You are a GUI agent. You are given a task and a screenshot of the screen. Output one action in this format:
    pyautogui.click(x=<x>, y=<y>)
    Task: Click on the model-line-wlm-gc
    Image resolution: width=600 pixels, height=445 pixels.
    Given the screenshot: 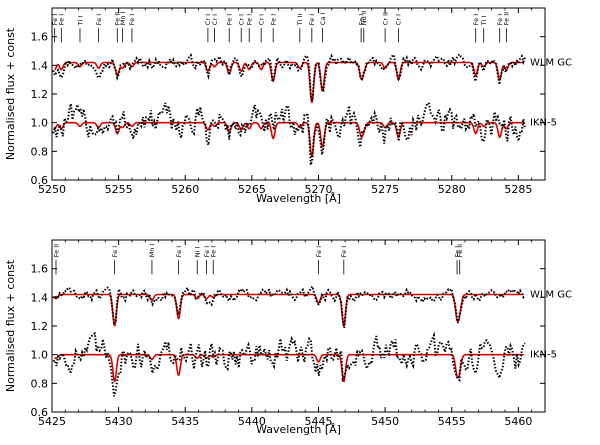 What is the action you would take?
    pyautogui.click(x=289, y=310)
    